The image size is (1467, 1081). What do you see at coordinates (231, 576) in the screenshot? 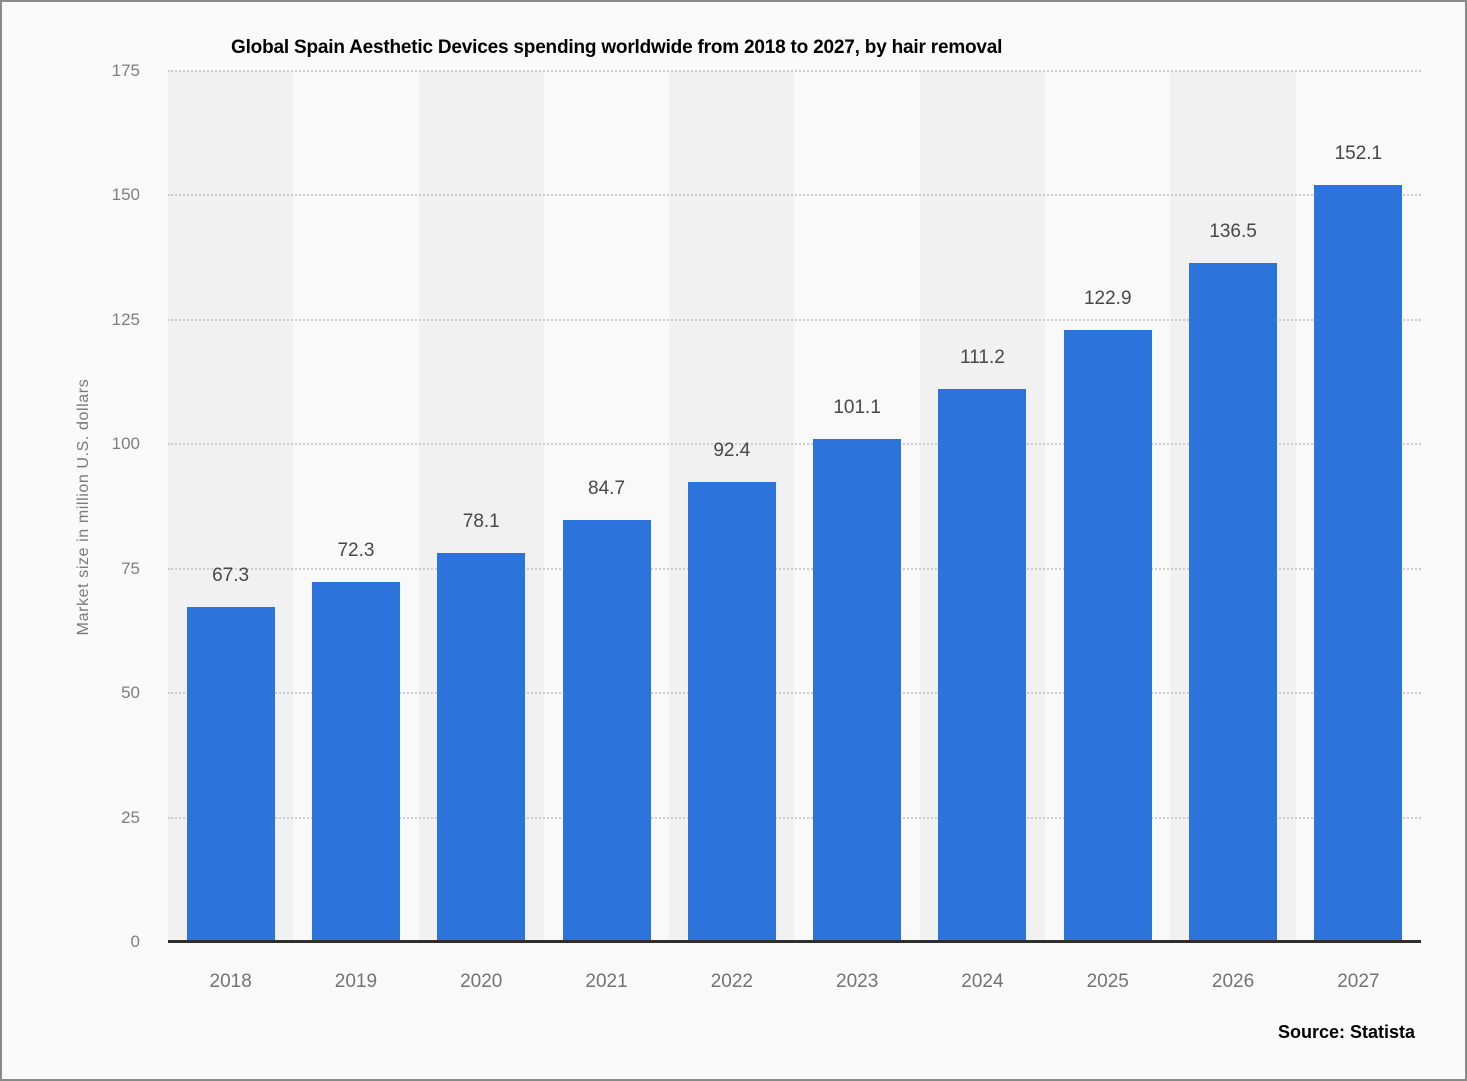
I see `bar-value-label-2018: 67.3` at bounding box center [231, 576].